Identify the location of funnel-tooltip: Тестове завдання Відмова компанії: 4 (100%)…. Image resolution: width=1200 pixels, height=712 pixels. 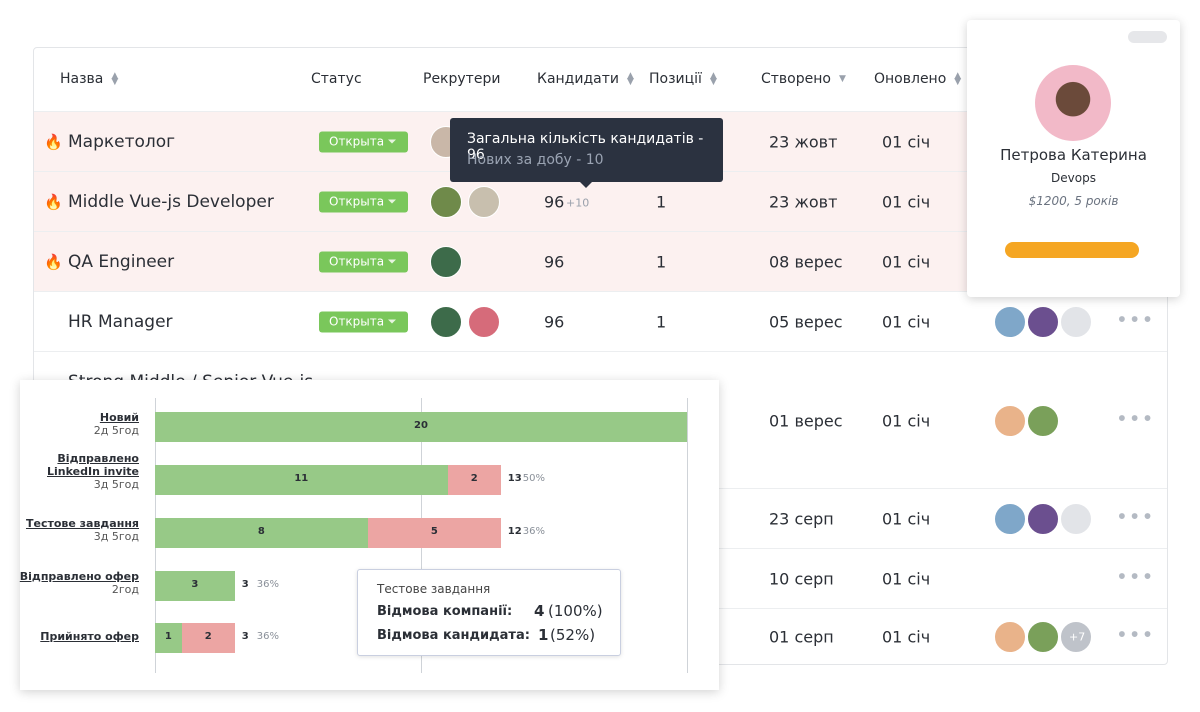
(489, 612).